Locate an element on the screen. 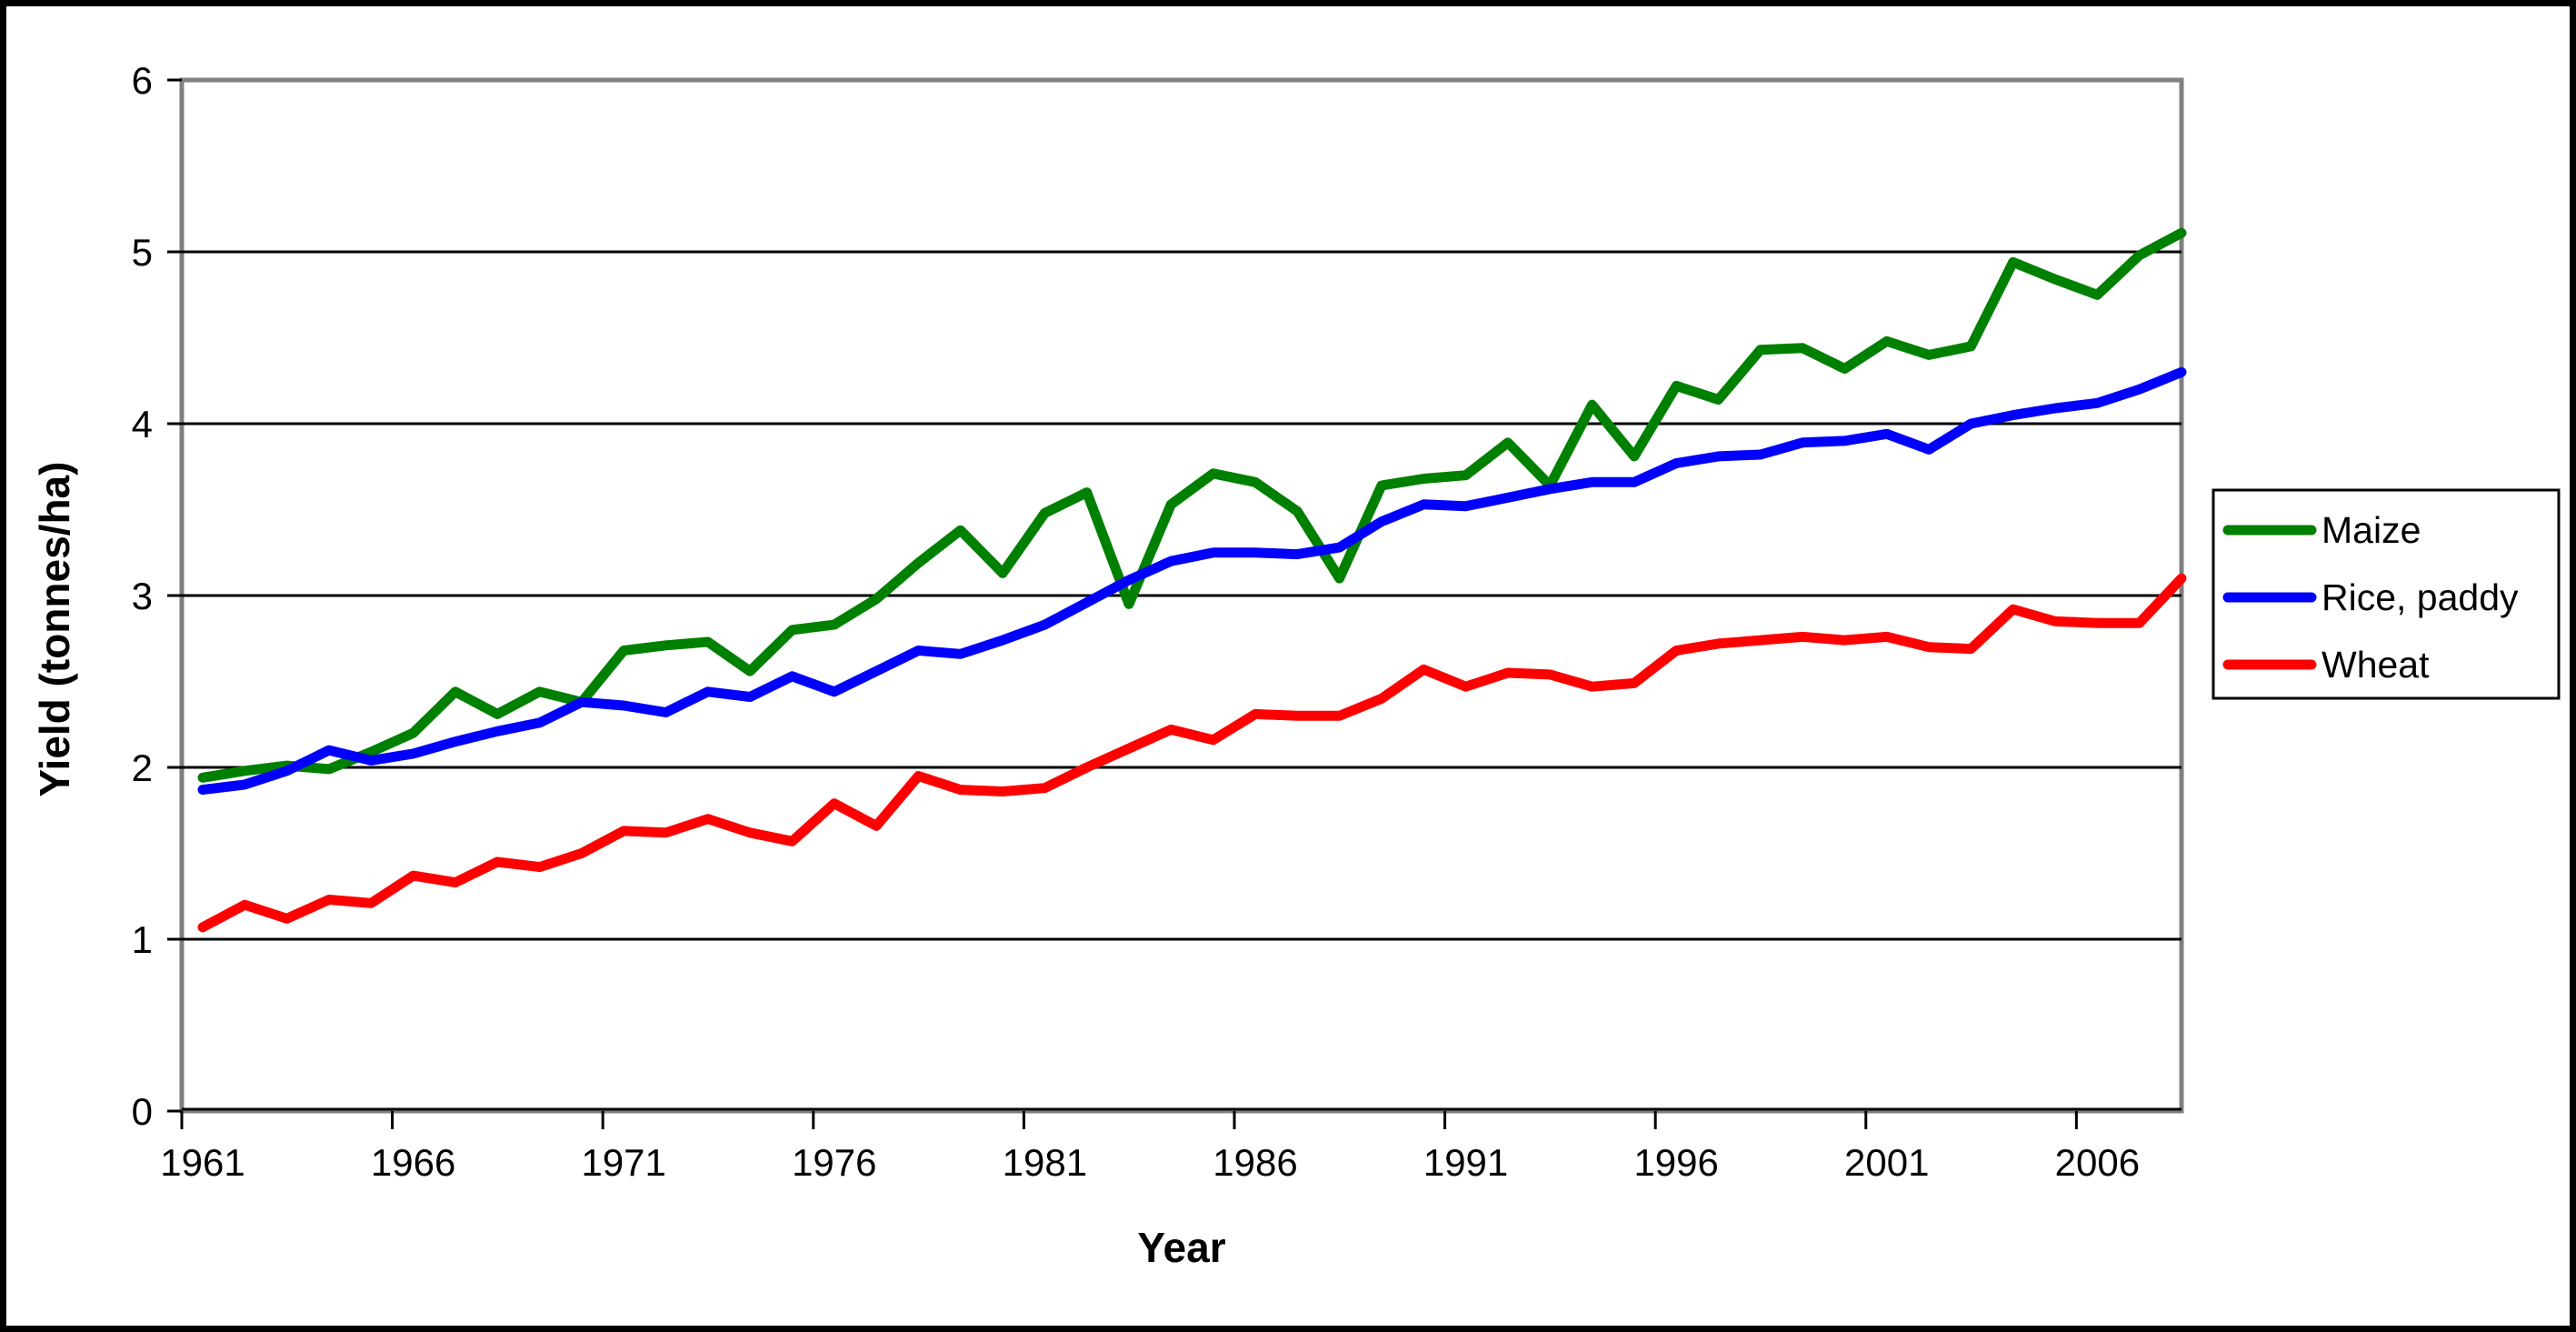  legend-label-rice-paddy: Rice, paddy is located at coordinates (2420, 597).